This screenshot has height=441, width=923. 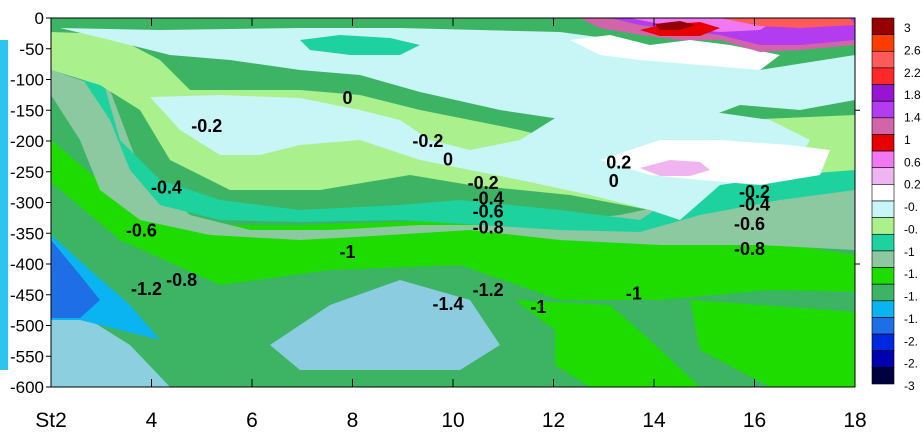 I want to click on x-tick-label-4: 10, so click(x=452, y=420).